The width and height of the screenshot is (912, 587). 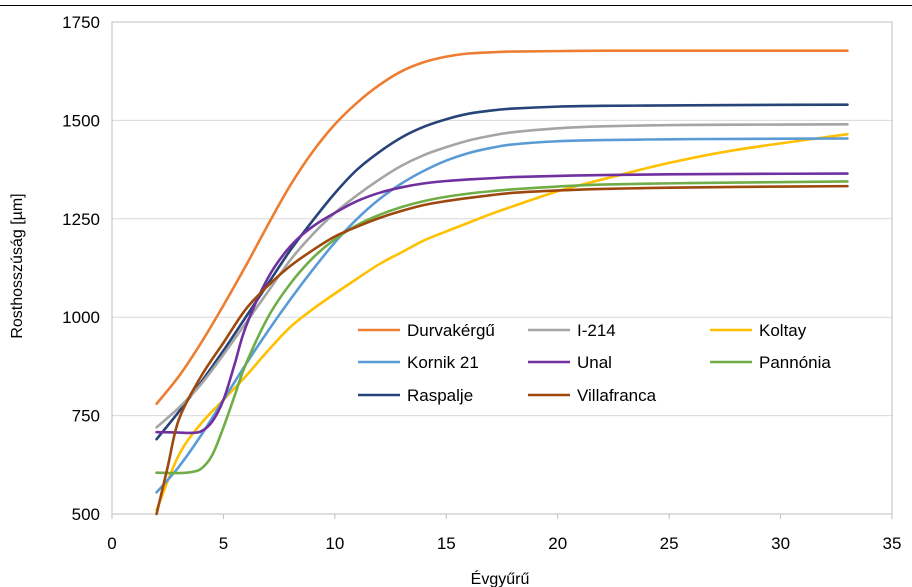 I want to click on legend-label: Pannónia, so click(x=795, y=362).